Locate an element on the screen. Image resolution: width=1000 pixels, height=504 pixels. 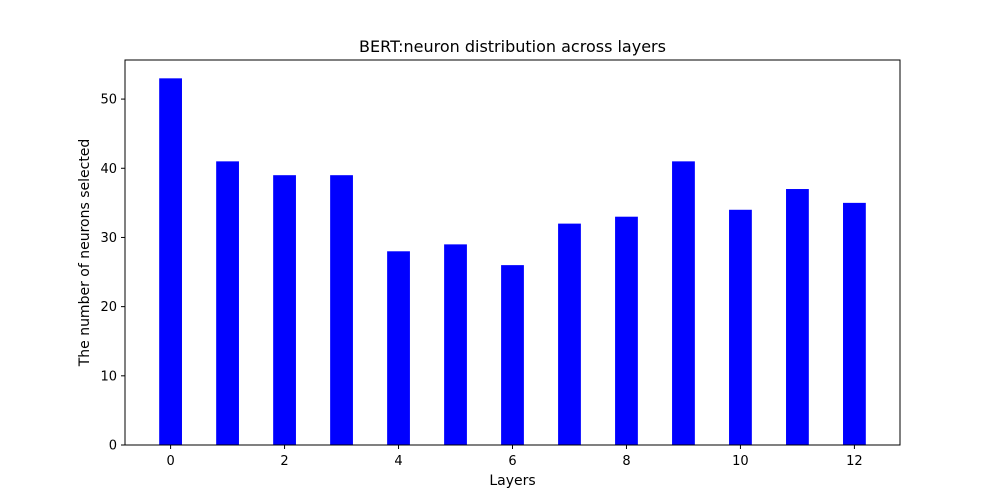
x-tick-label: 12 is located at coordinates (854, 461).